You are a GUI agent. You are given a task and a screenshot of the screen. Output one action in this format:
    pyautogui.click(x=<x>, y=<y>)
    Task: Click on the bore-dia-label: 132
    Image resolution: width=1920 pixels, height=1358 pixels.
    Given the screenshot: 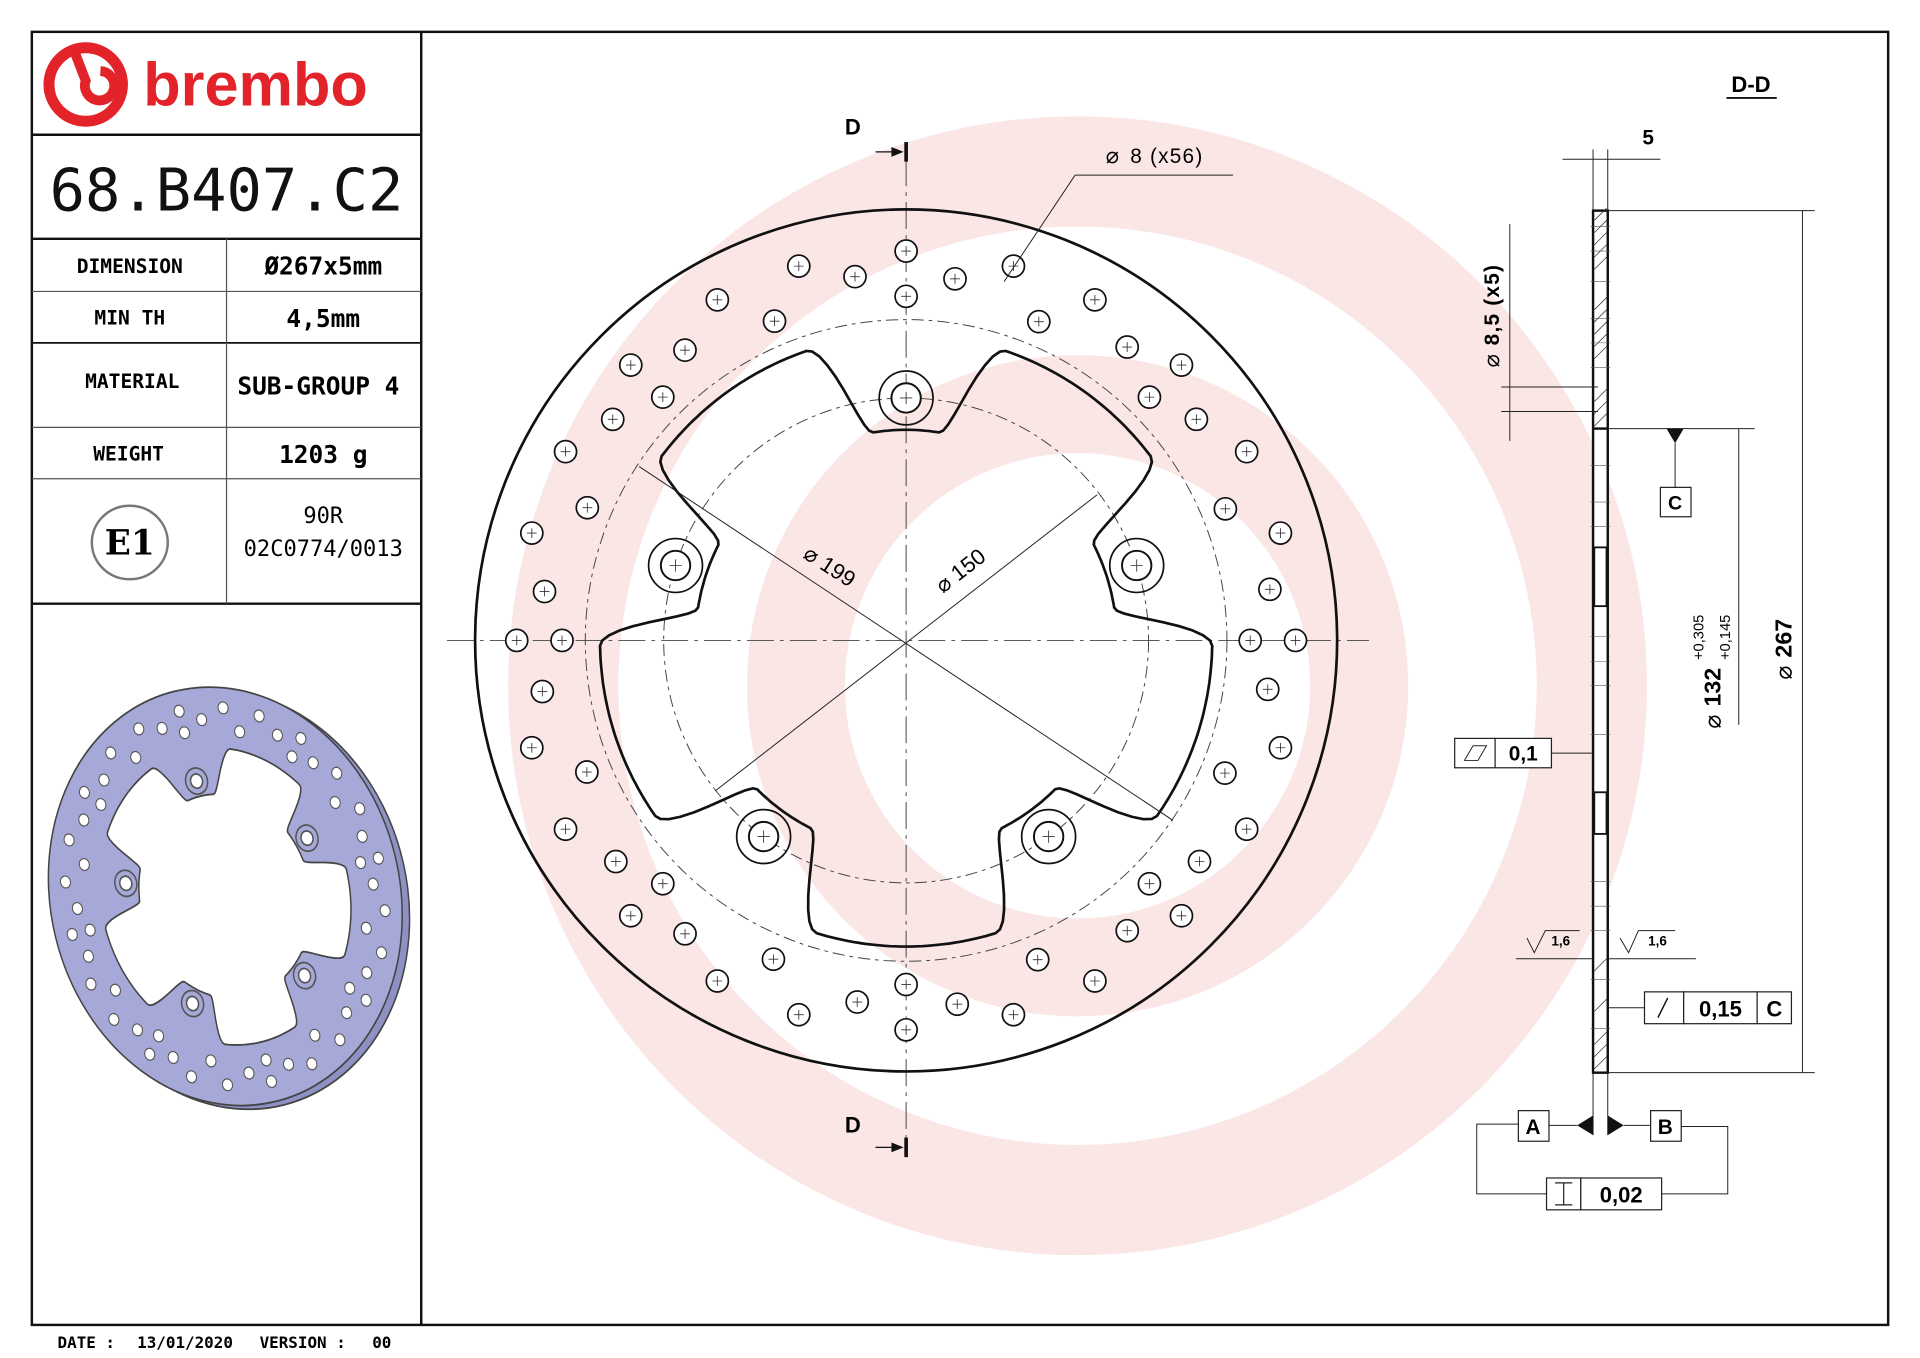 What is the action you would take?
    pyautogui.click(x=1712, y=687)
    